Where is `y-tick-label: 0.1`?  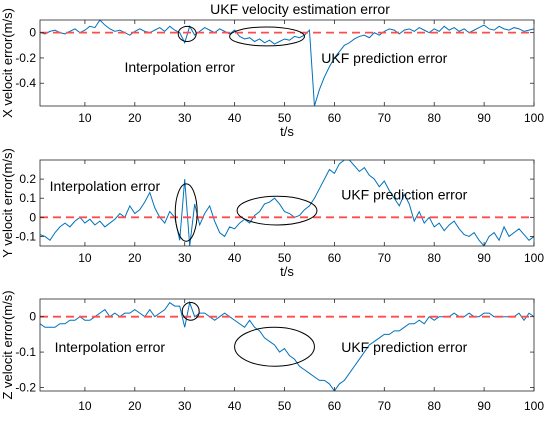
y-tick-label: 0.1 is located at coordinates (27, 198).